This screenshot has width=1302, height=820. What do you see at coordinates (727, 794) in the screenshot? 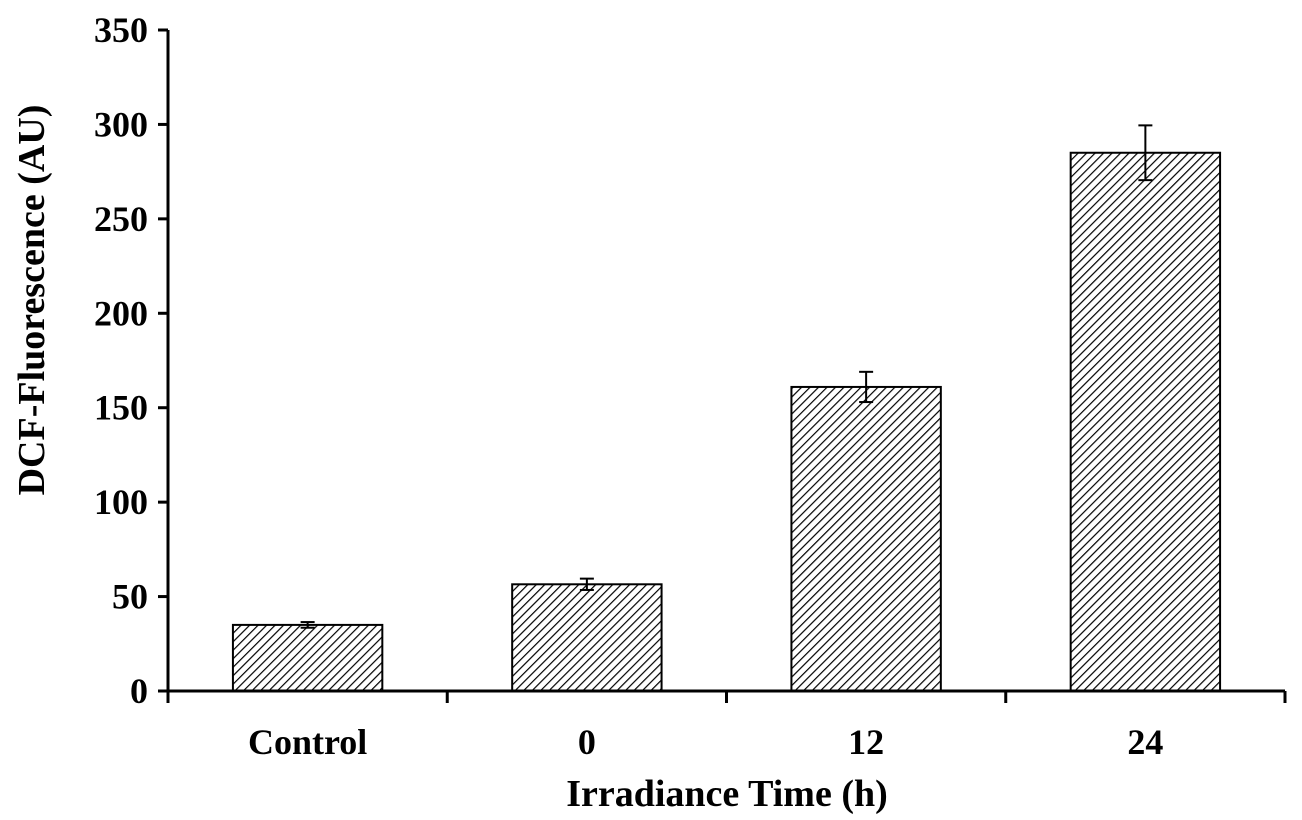
I see `x-axis-title: Irradiance Time (h)` at bounding box center [727, 794].